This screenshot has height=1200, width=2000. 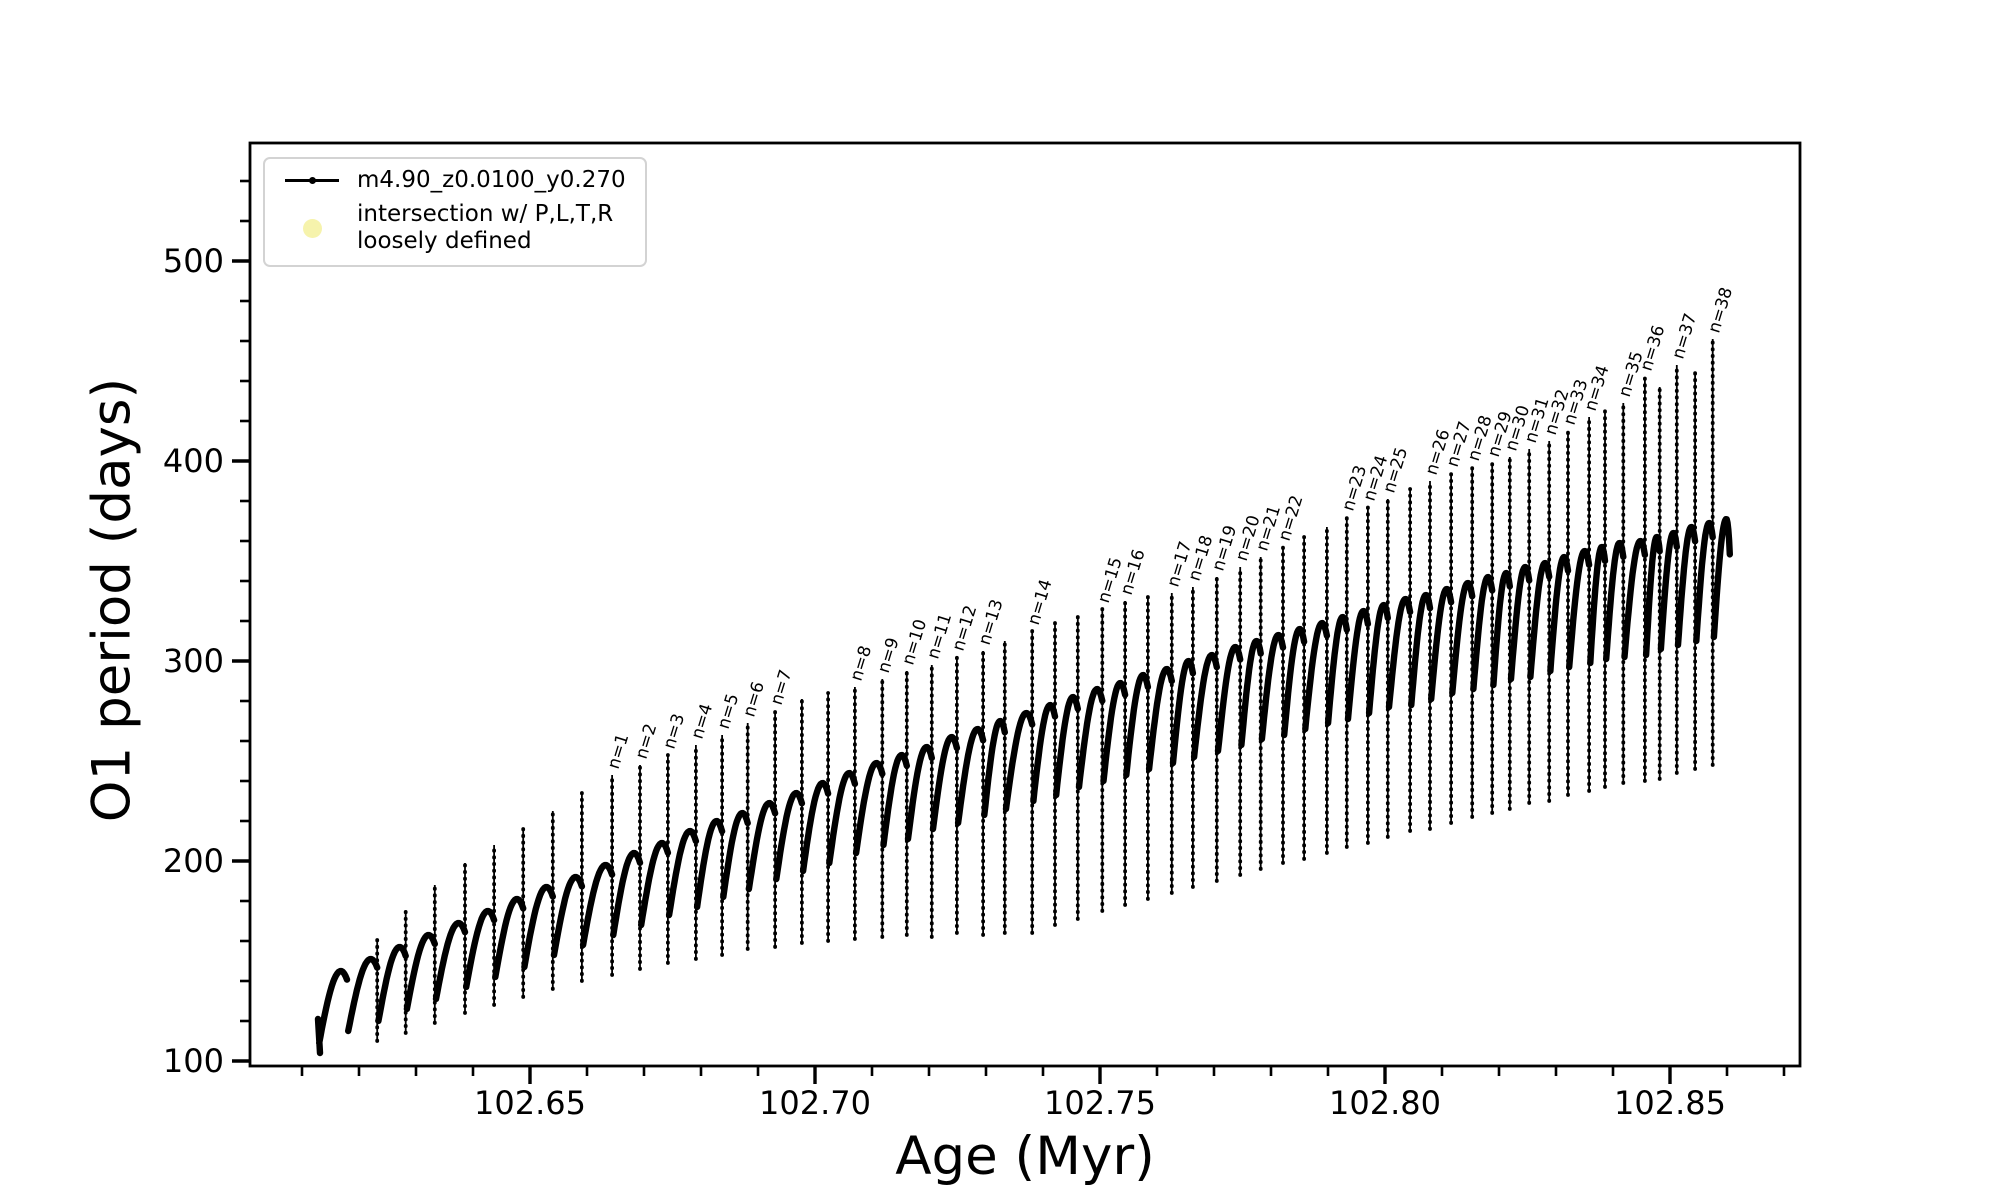 What do you see at coordinates (193, 661) in the screenshot?
I see `y-tick-label: 300` at bounding box center [193, 661].